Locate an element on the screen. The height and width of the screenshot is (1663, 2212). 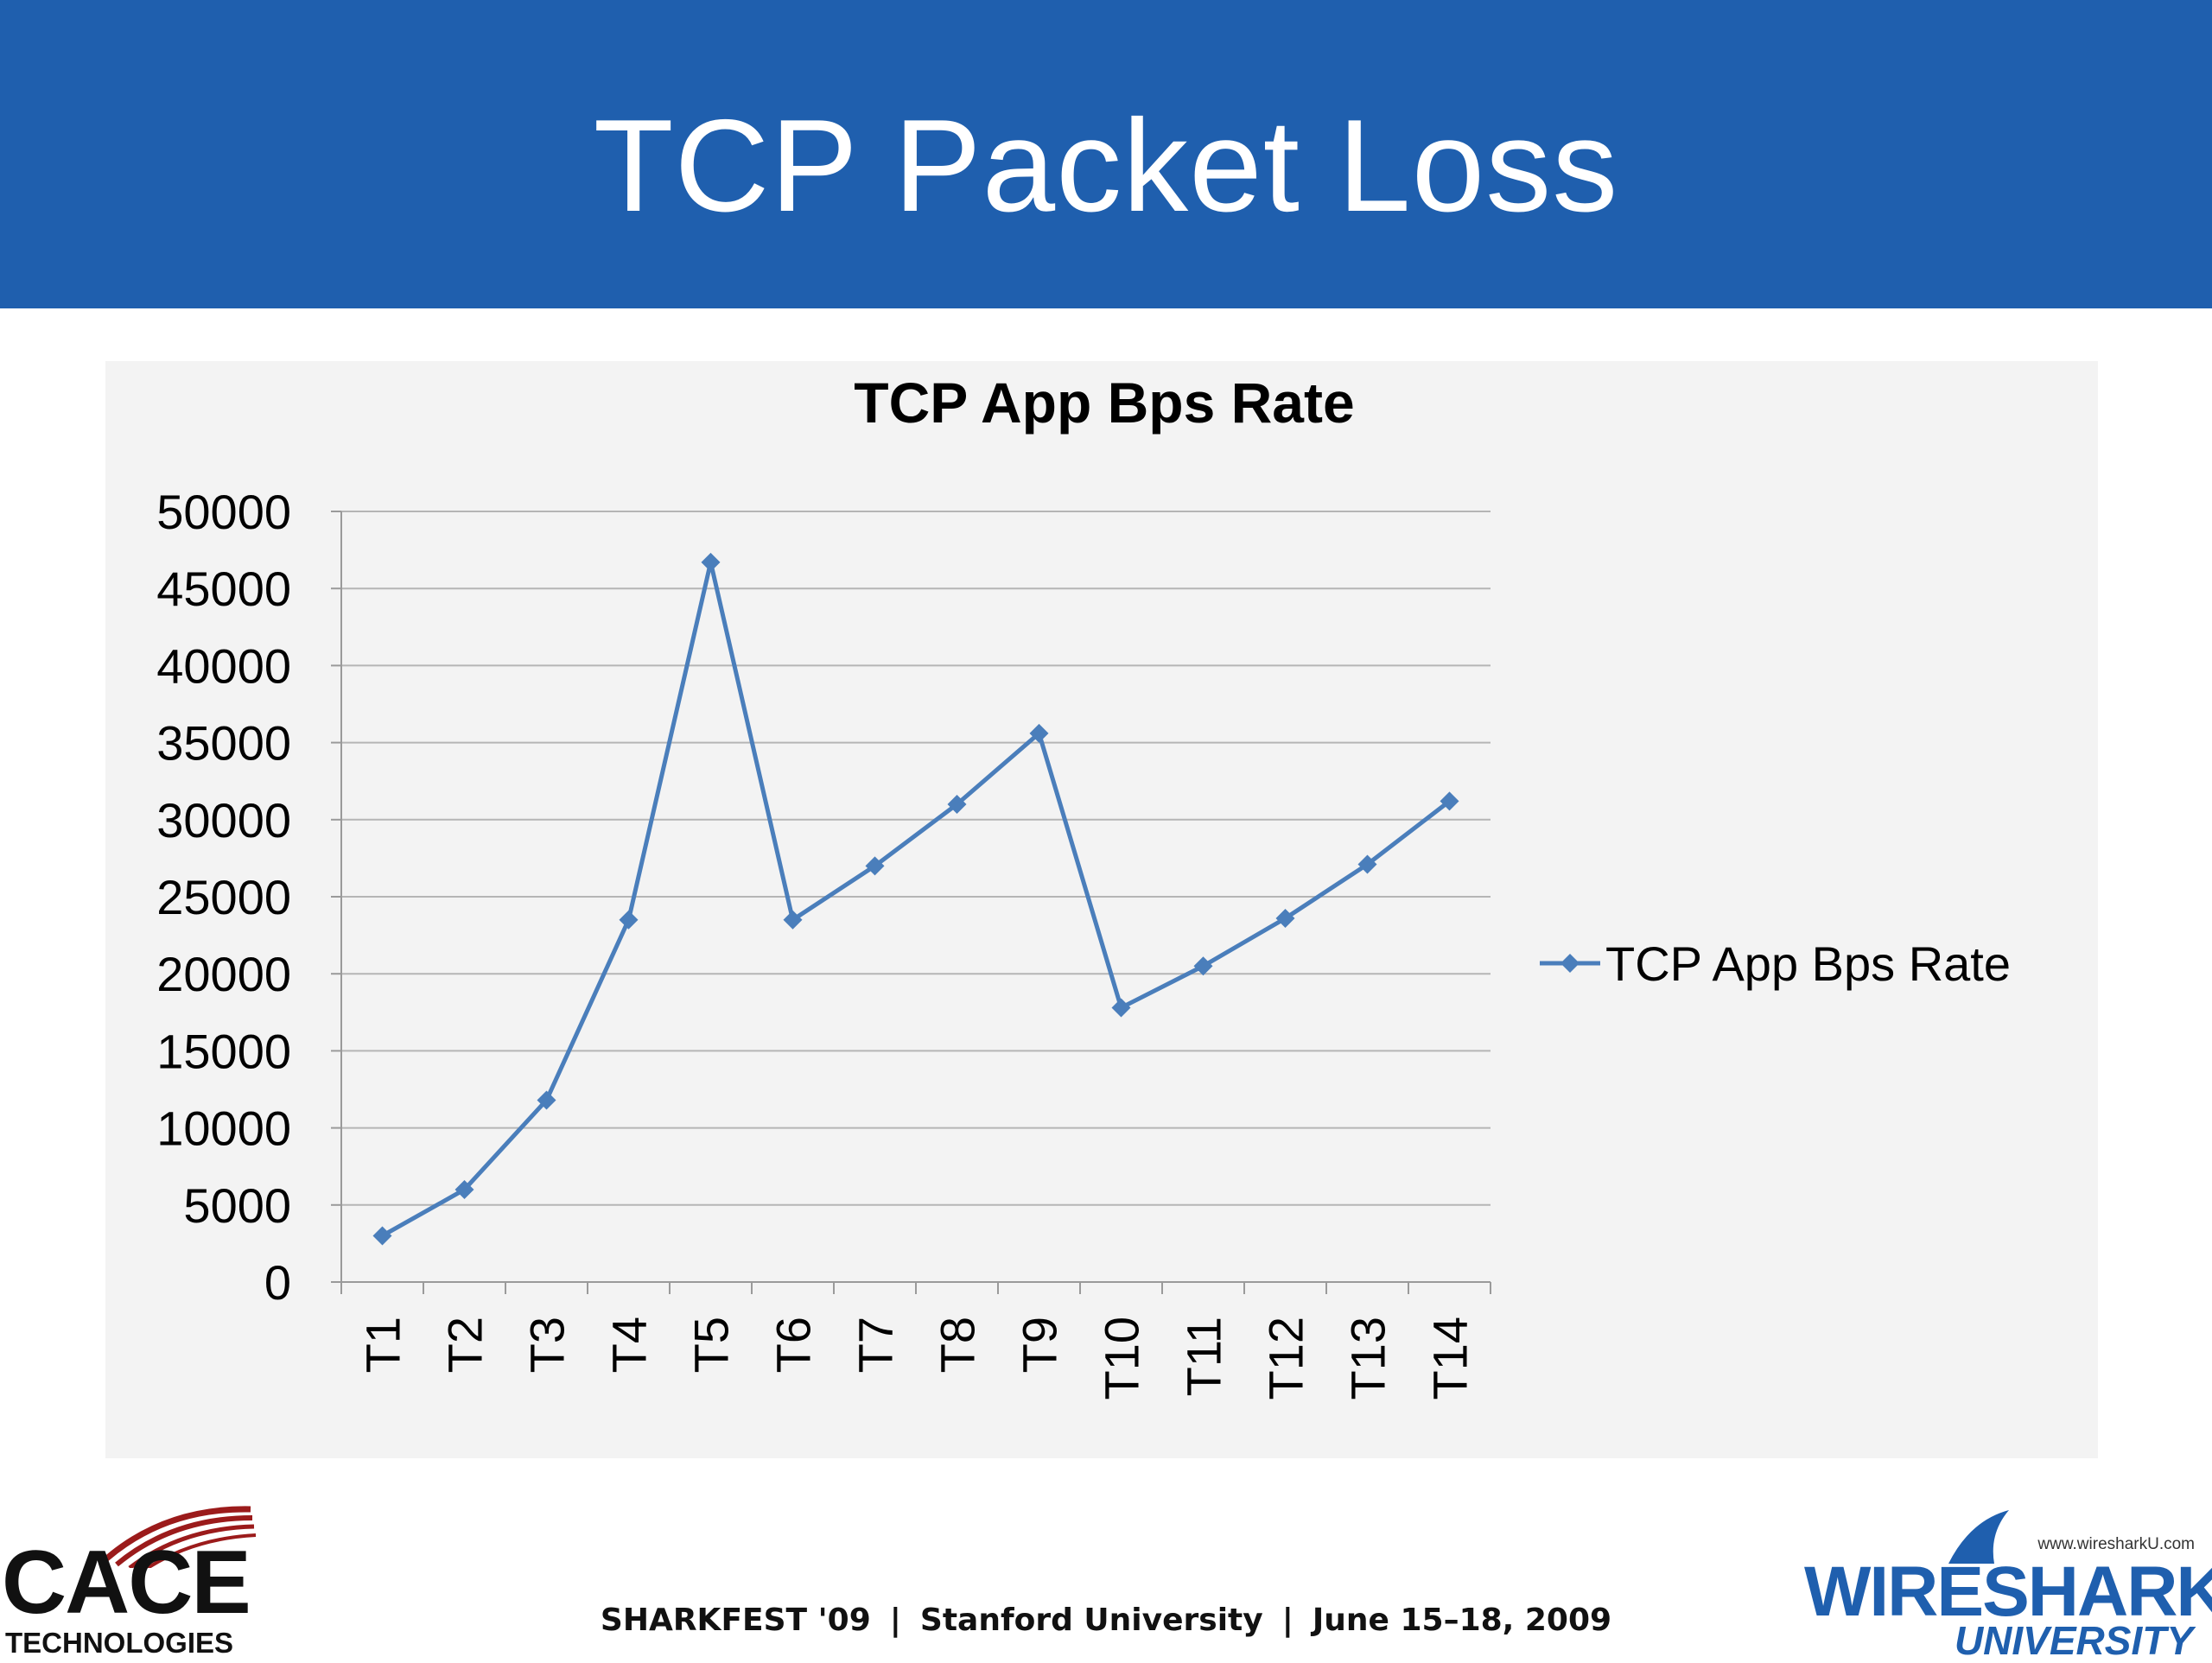
cace-wordmark: CACE is located at coordinates (126, 1583).